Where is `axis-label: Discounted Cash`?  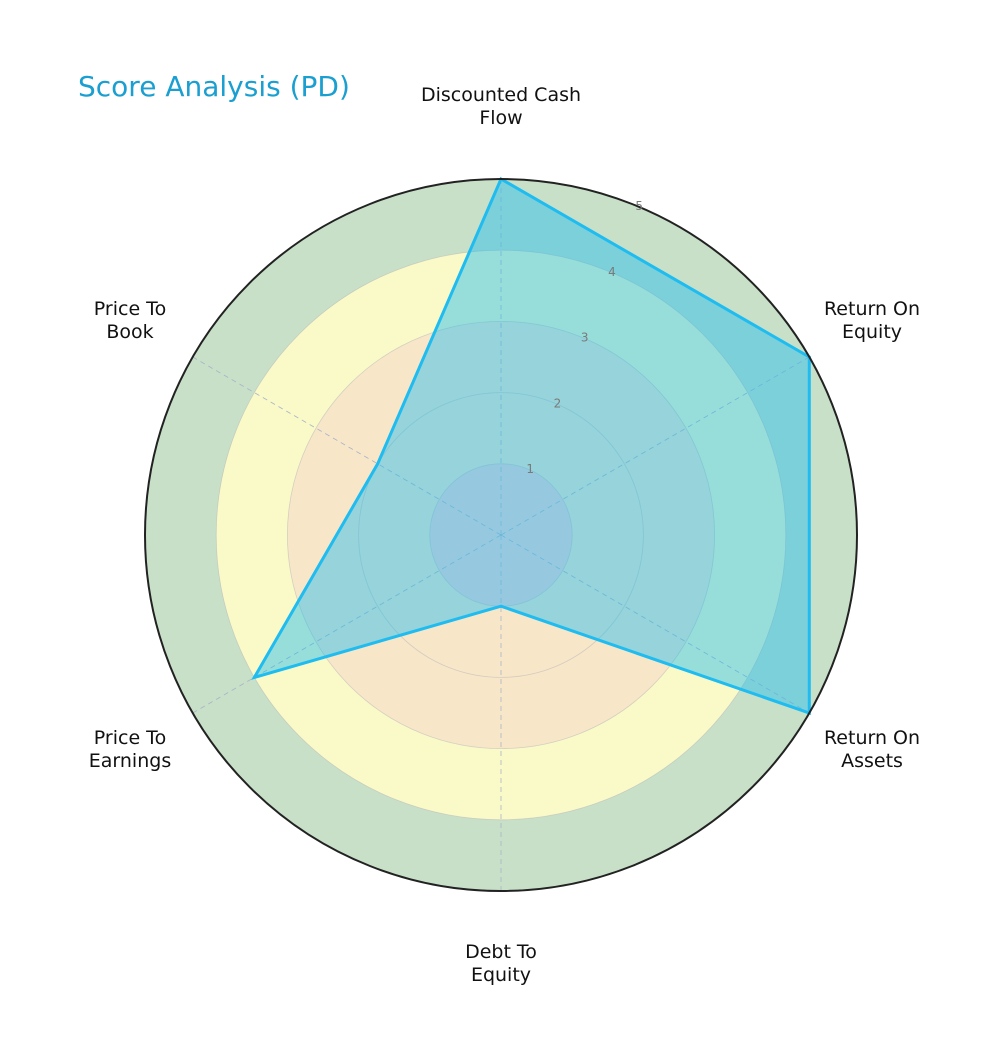
axis-label: Discounted Cash is located at coordinates (501, 95).